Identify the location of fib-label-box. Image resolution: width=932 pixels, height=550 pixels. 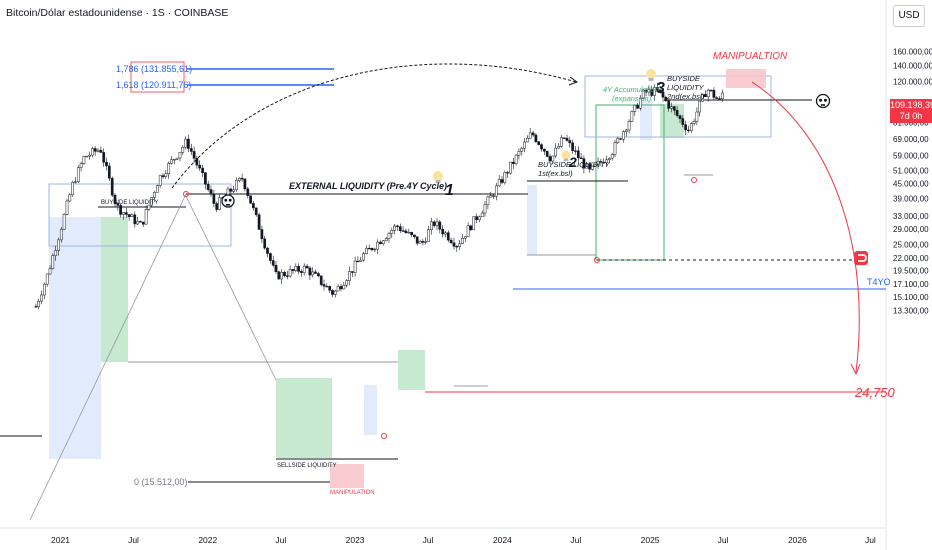
(157, 77).